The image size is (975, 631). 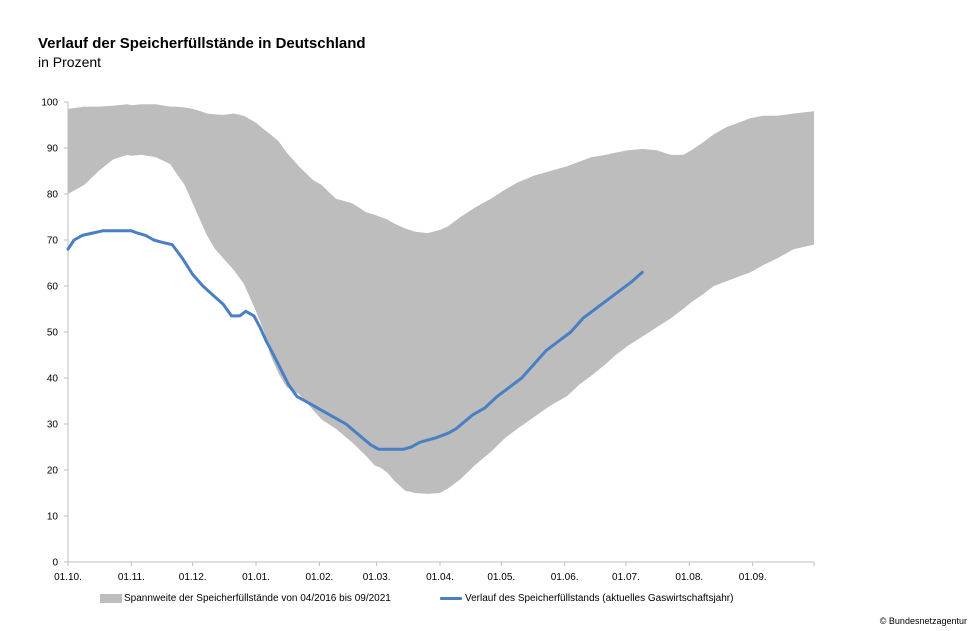 I want to click on y-tick-label: 60, so click(x=53, y=287).